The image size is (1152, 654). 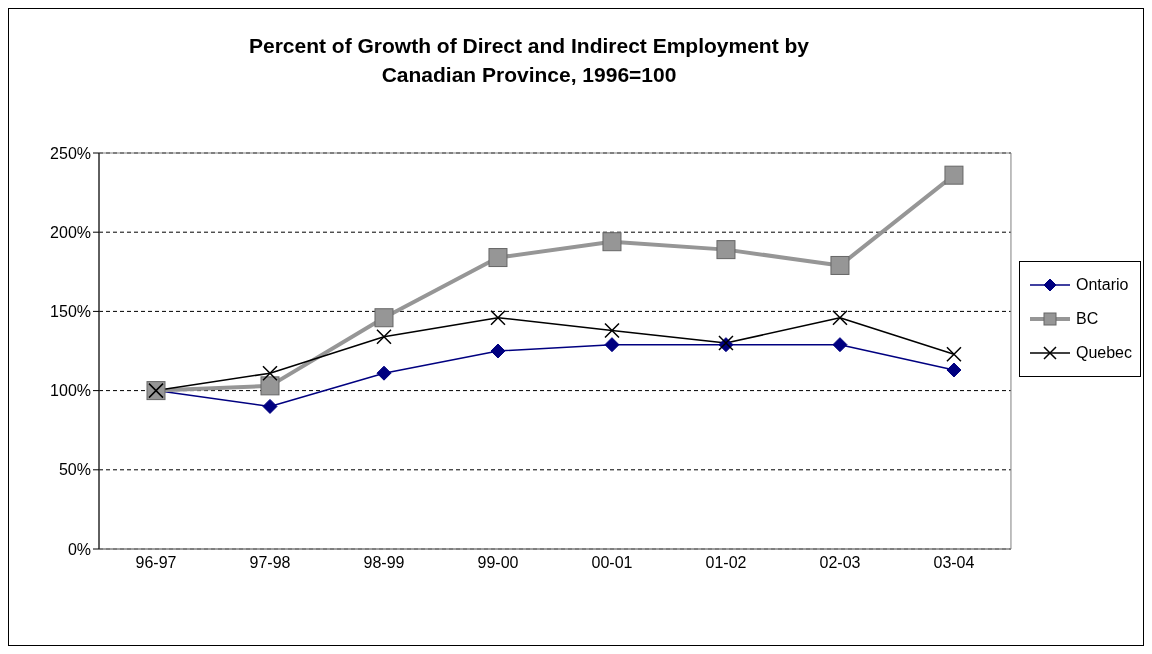 I want to click on y-tick-label: 0%, so click(x=79, y=549).